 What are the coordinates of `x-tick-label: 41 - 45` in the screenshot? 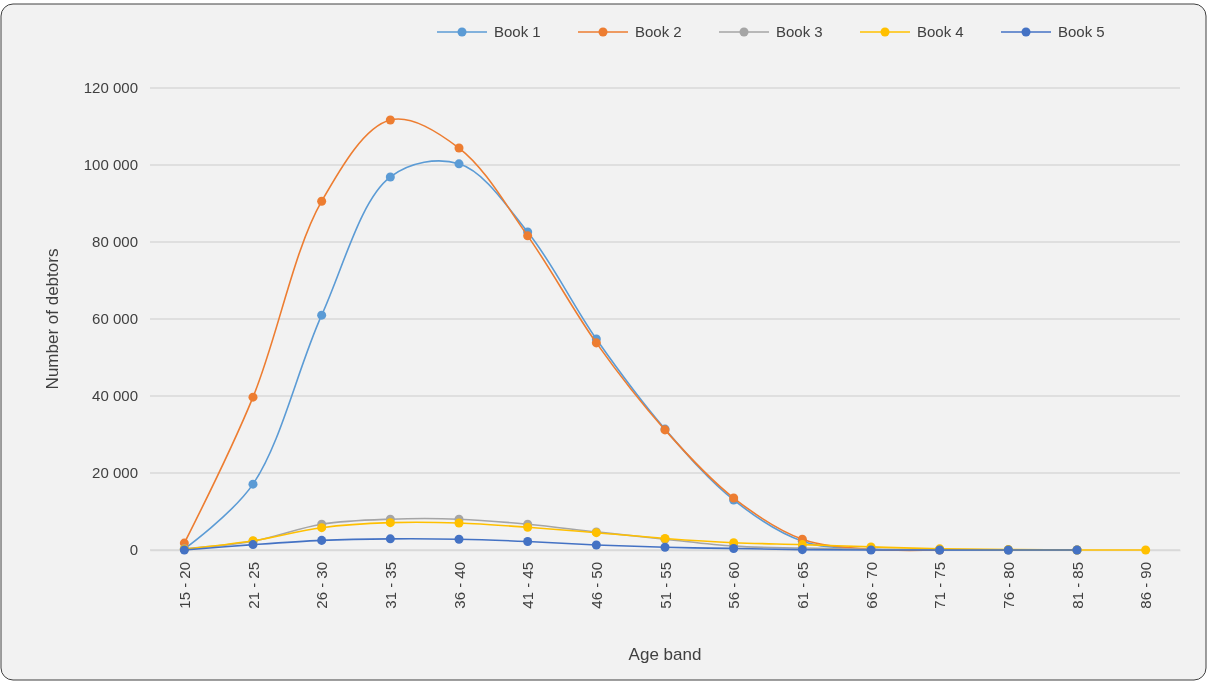 It's located at (528, 585).